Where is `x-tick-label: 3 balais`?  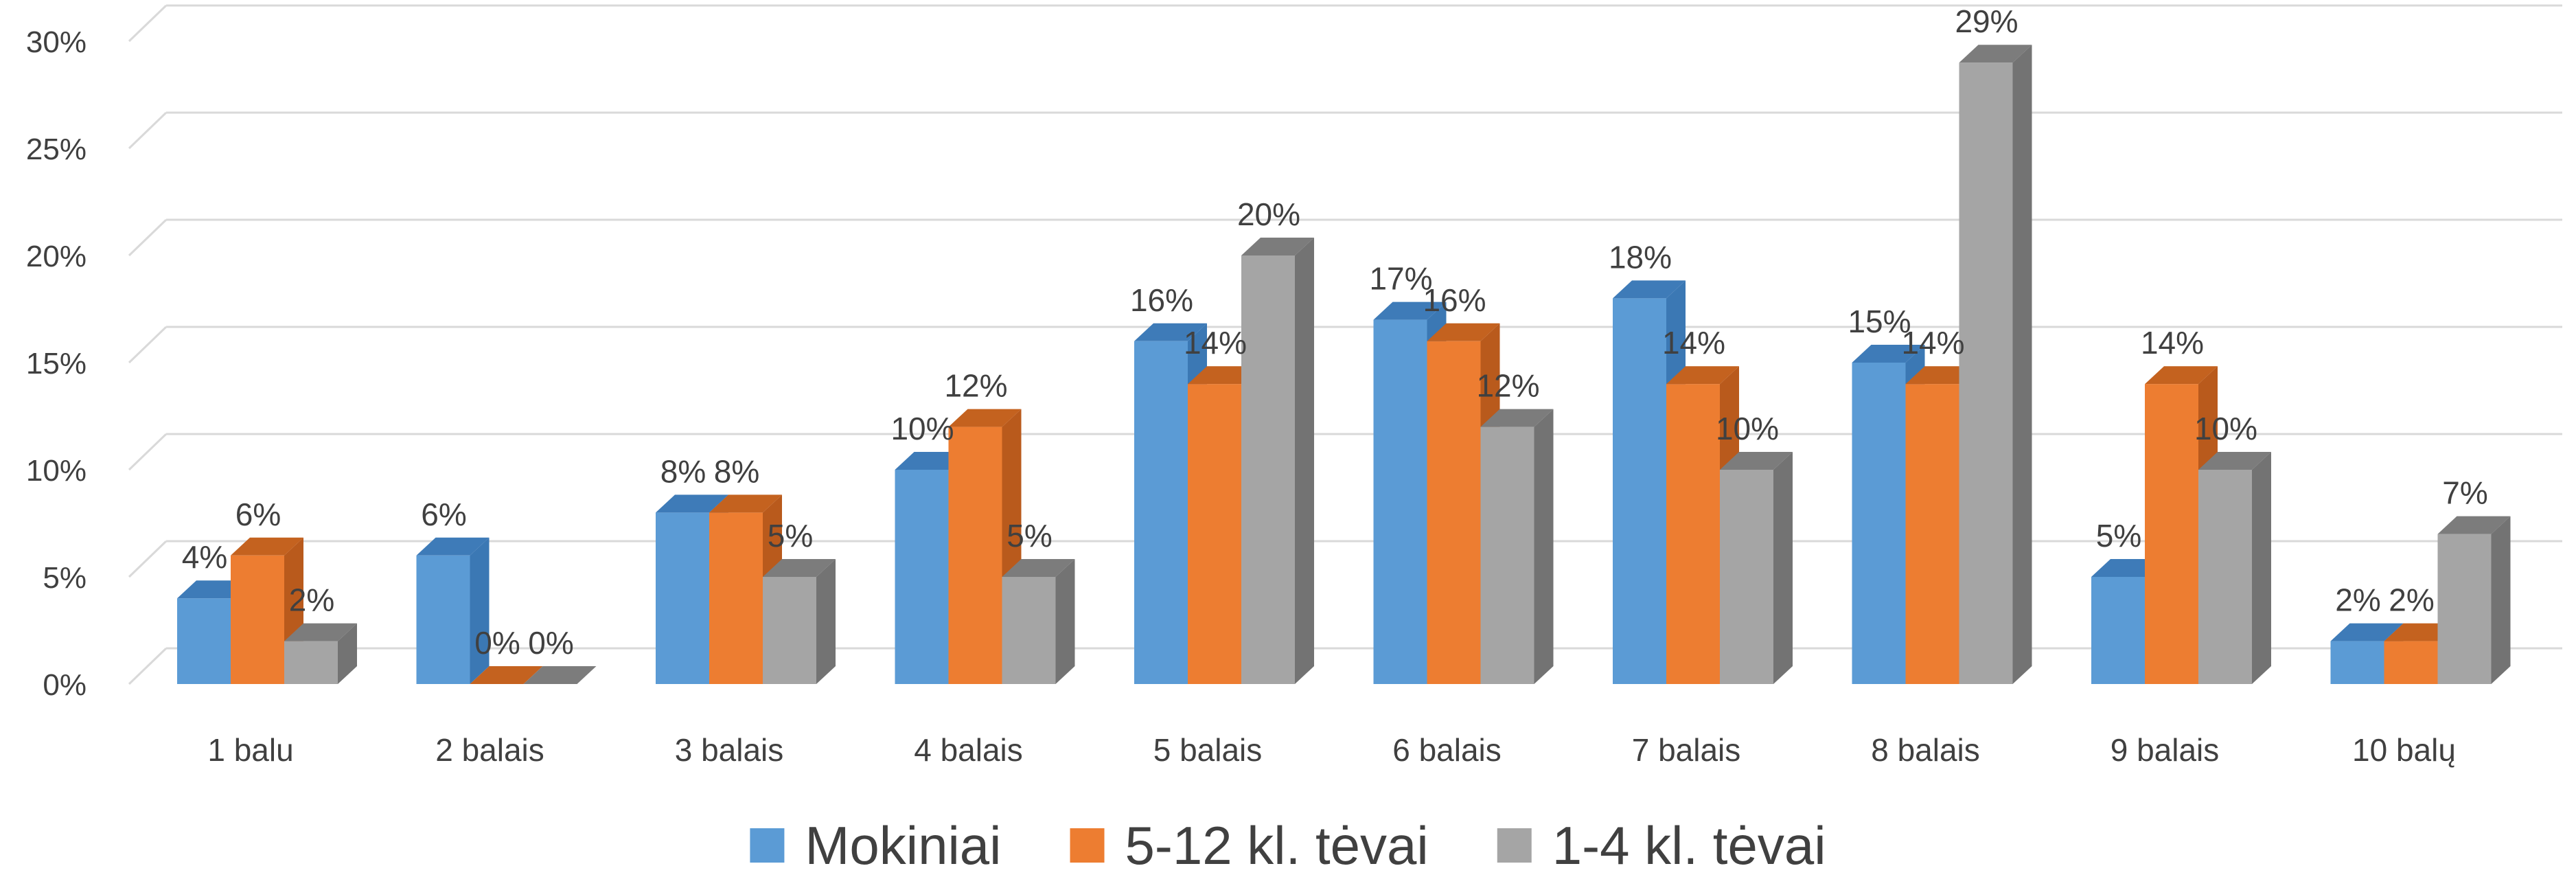
x-tick-label: 3 balais is located at coordinates (729, 750).